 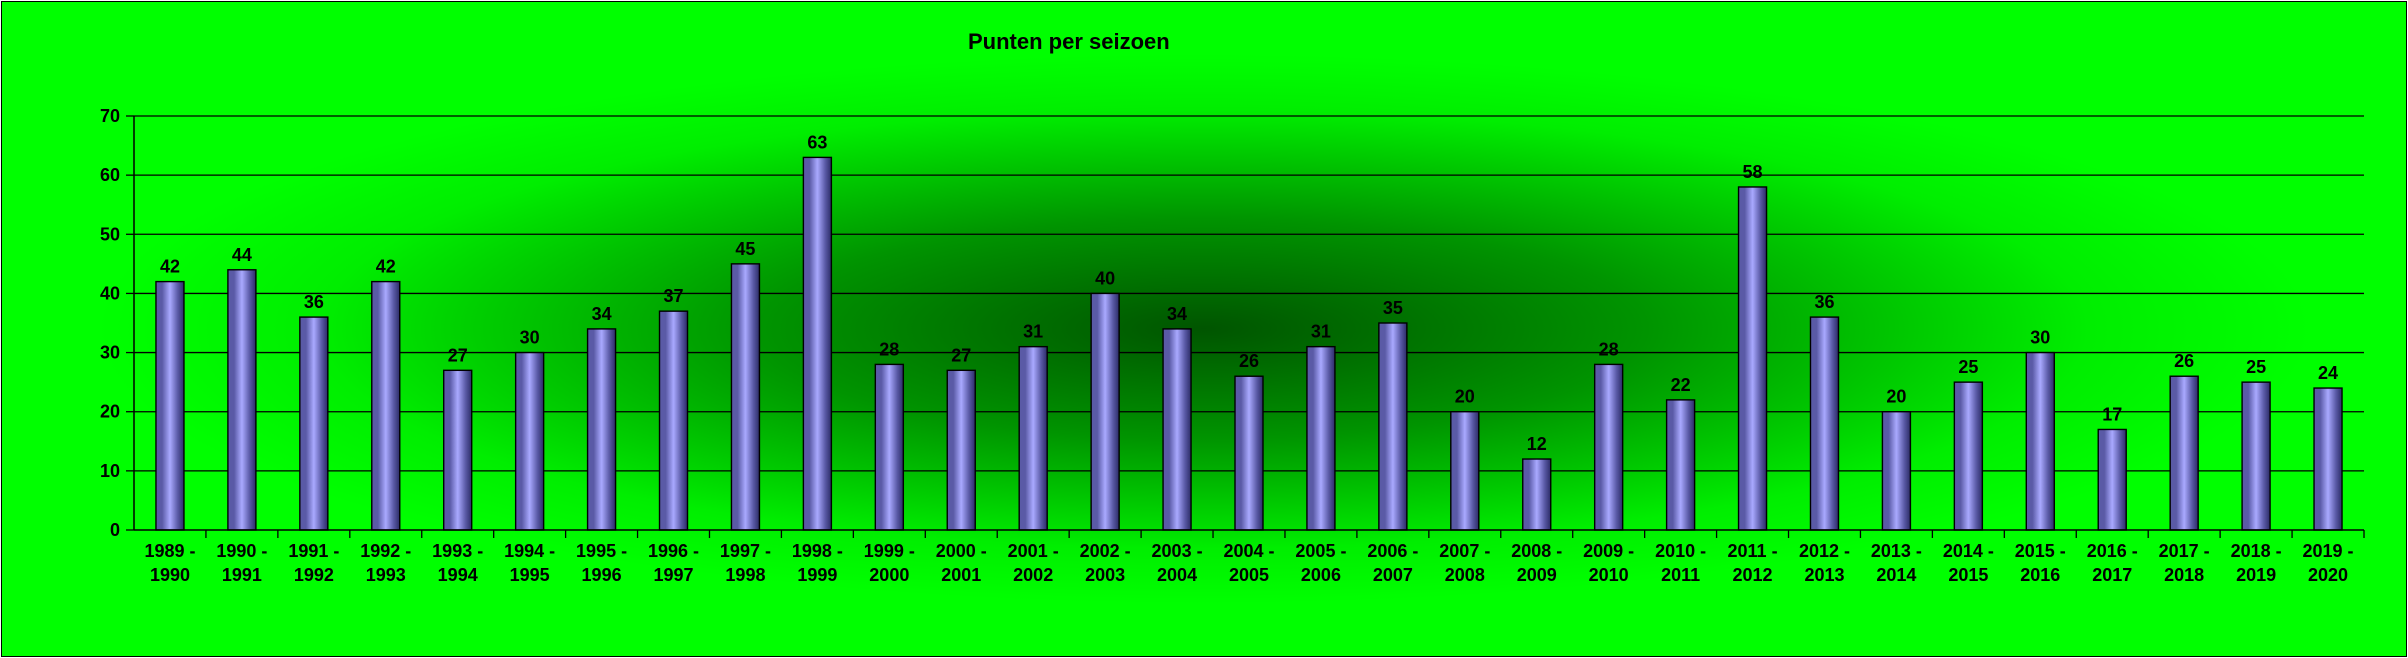 I want to click on x-tick-label: 1992 -, so click(x=385, y=551).